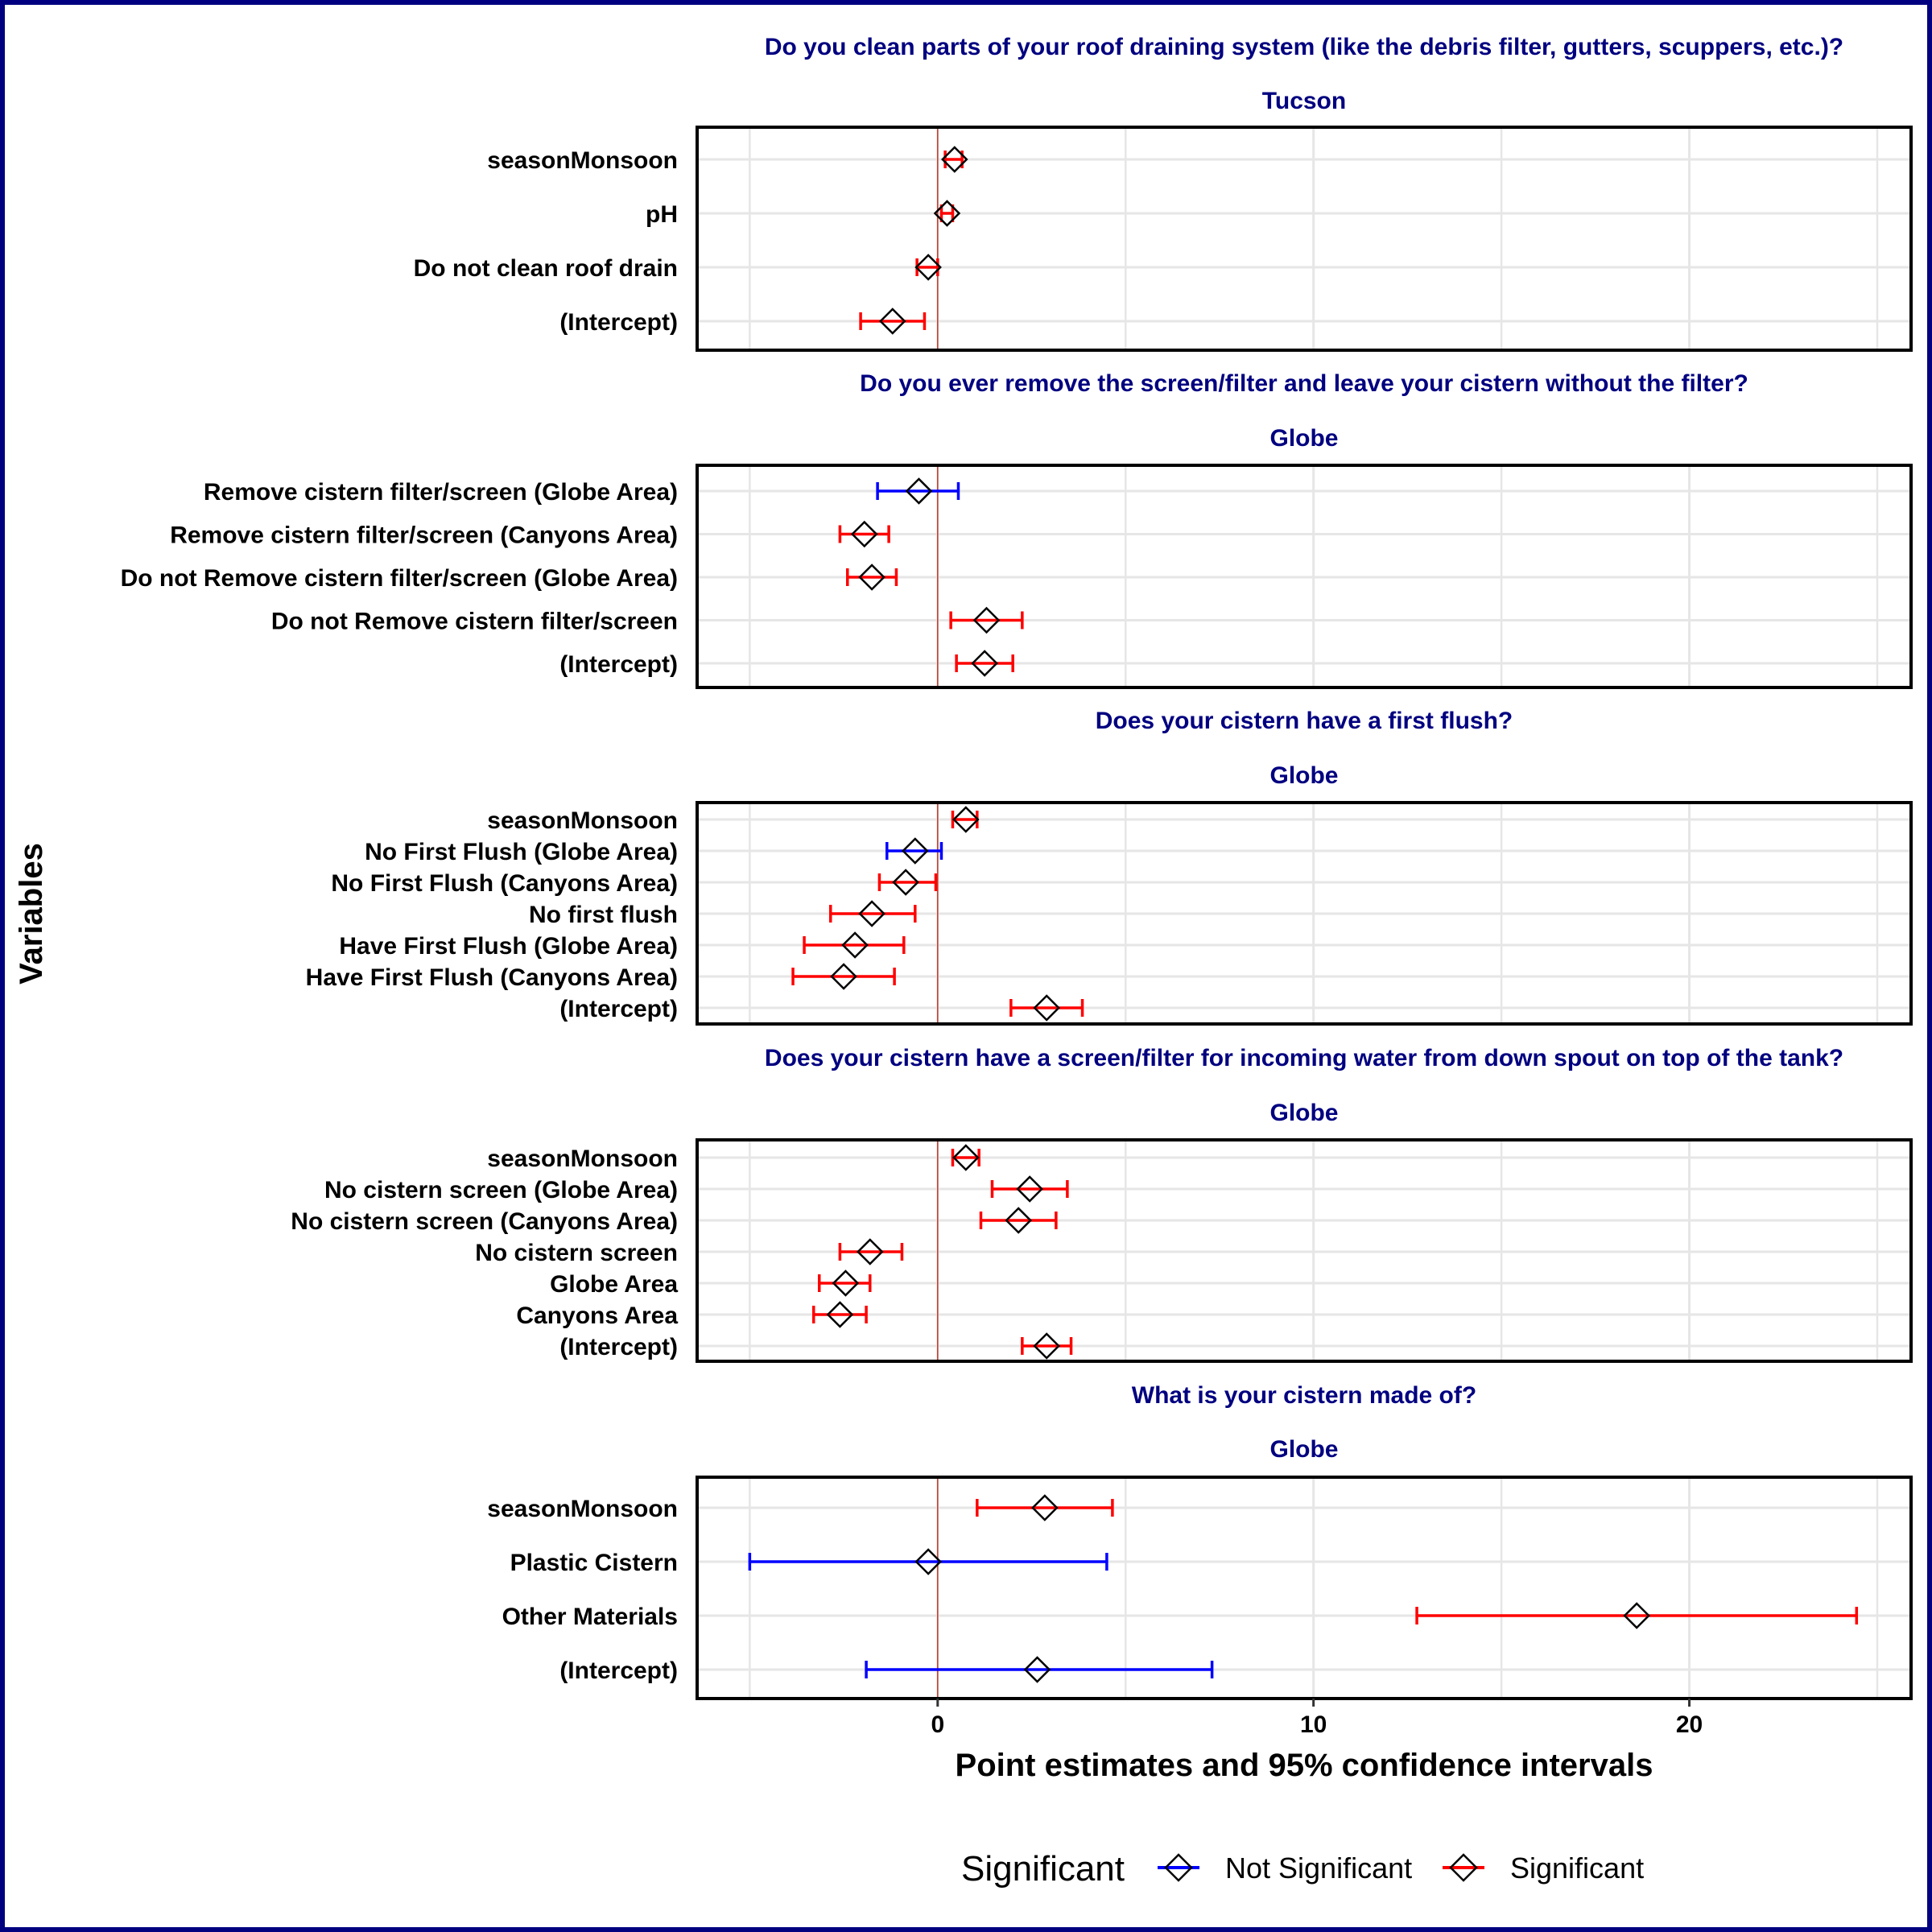  Describe the element at coordinates (614, 1284) in the screenshot. I see `row-label: Globe Area` at that location.